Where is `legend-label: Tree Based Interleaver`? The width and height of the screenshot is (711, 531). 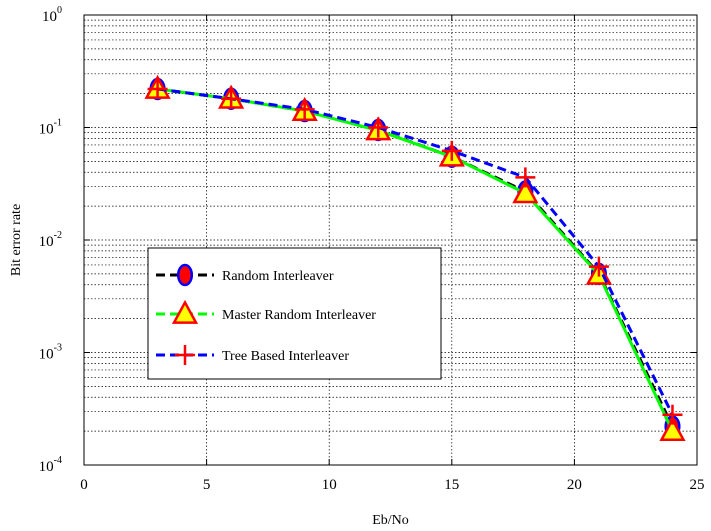 legend-label: Tree Based Interleaver is located at coordinates (285, 356).